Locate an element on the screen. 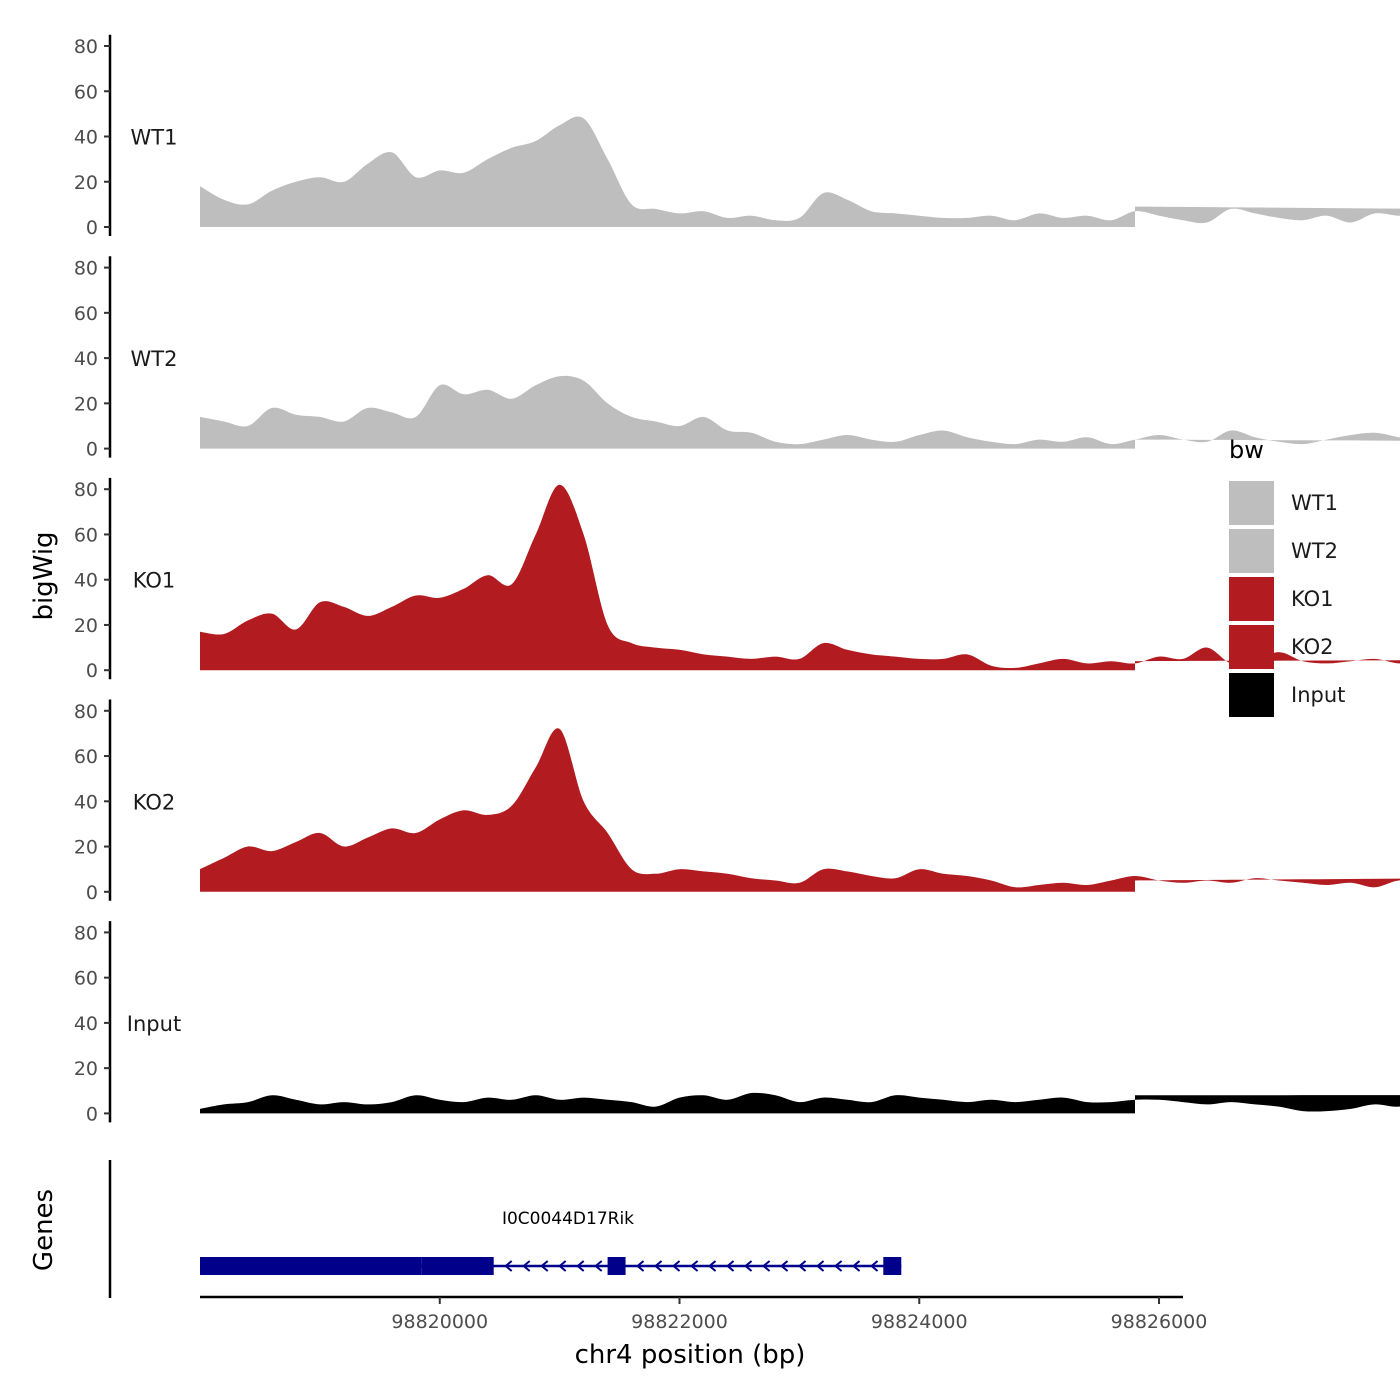  x-tick-label: 98824000 is located at coordinates (919, 1322).